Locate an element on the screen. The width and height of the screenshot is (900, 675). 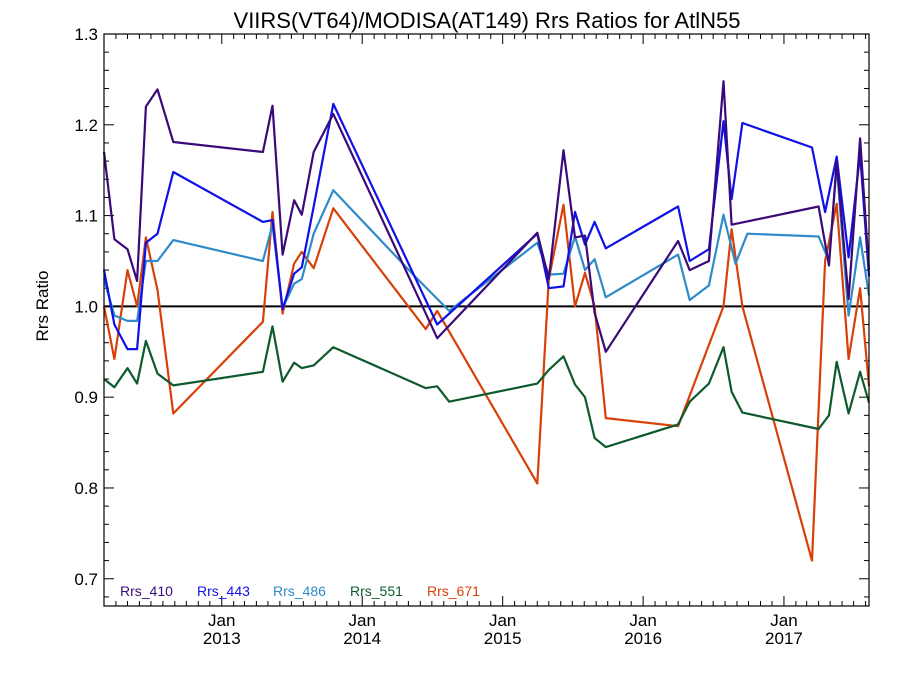
legend-label: Rrs_671 is located at coordinates (453, 591).